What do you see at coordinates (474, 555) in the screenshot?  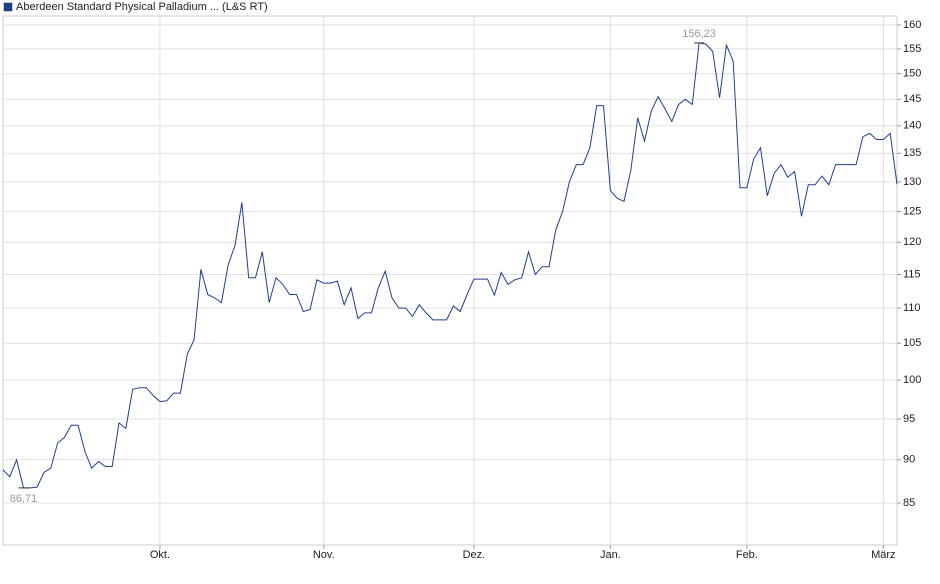 I see `x-tick-label: Dez.` at bounding box center [474, 555].